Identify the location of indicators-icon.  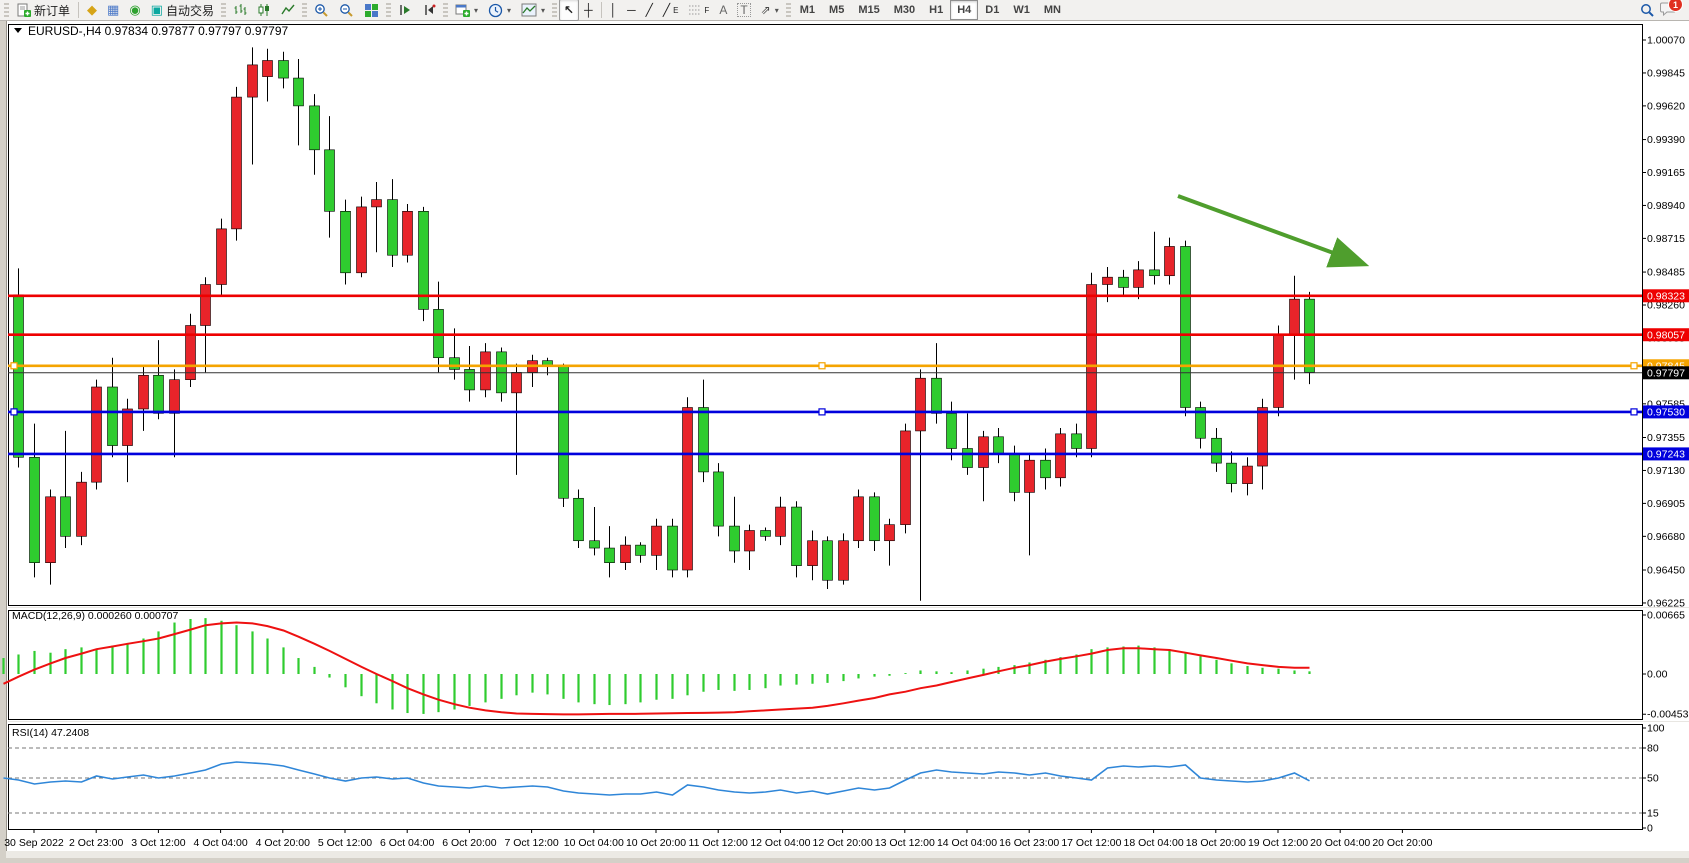
(529, 10).